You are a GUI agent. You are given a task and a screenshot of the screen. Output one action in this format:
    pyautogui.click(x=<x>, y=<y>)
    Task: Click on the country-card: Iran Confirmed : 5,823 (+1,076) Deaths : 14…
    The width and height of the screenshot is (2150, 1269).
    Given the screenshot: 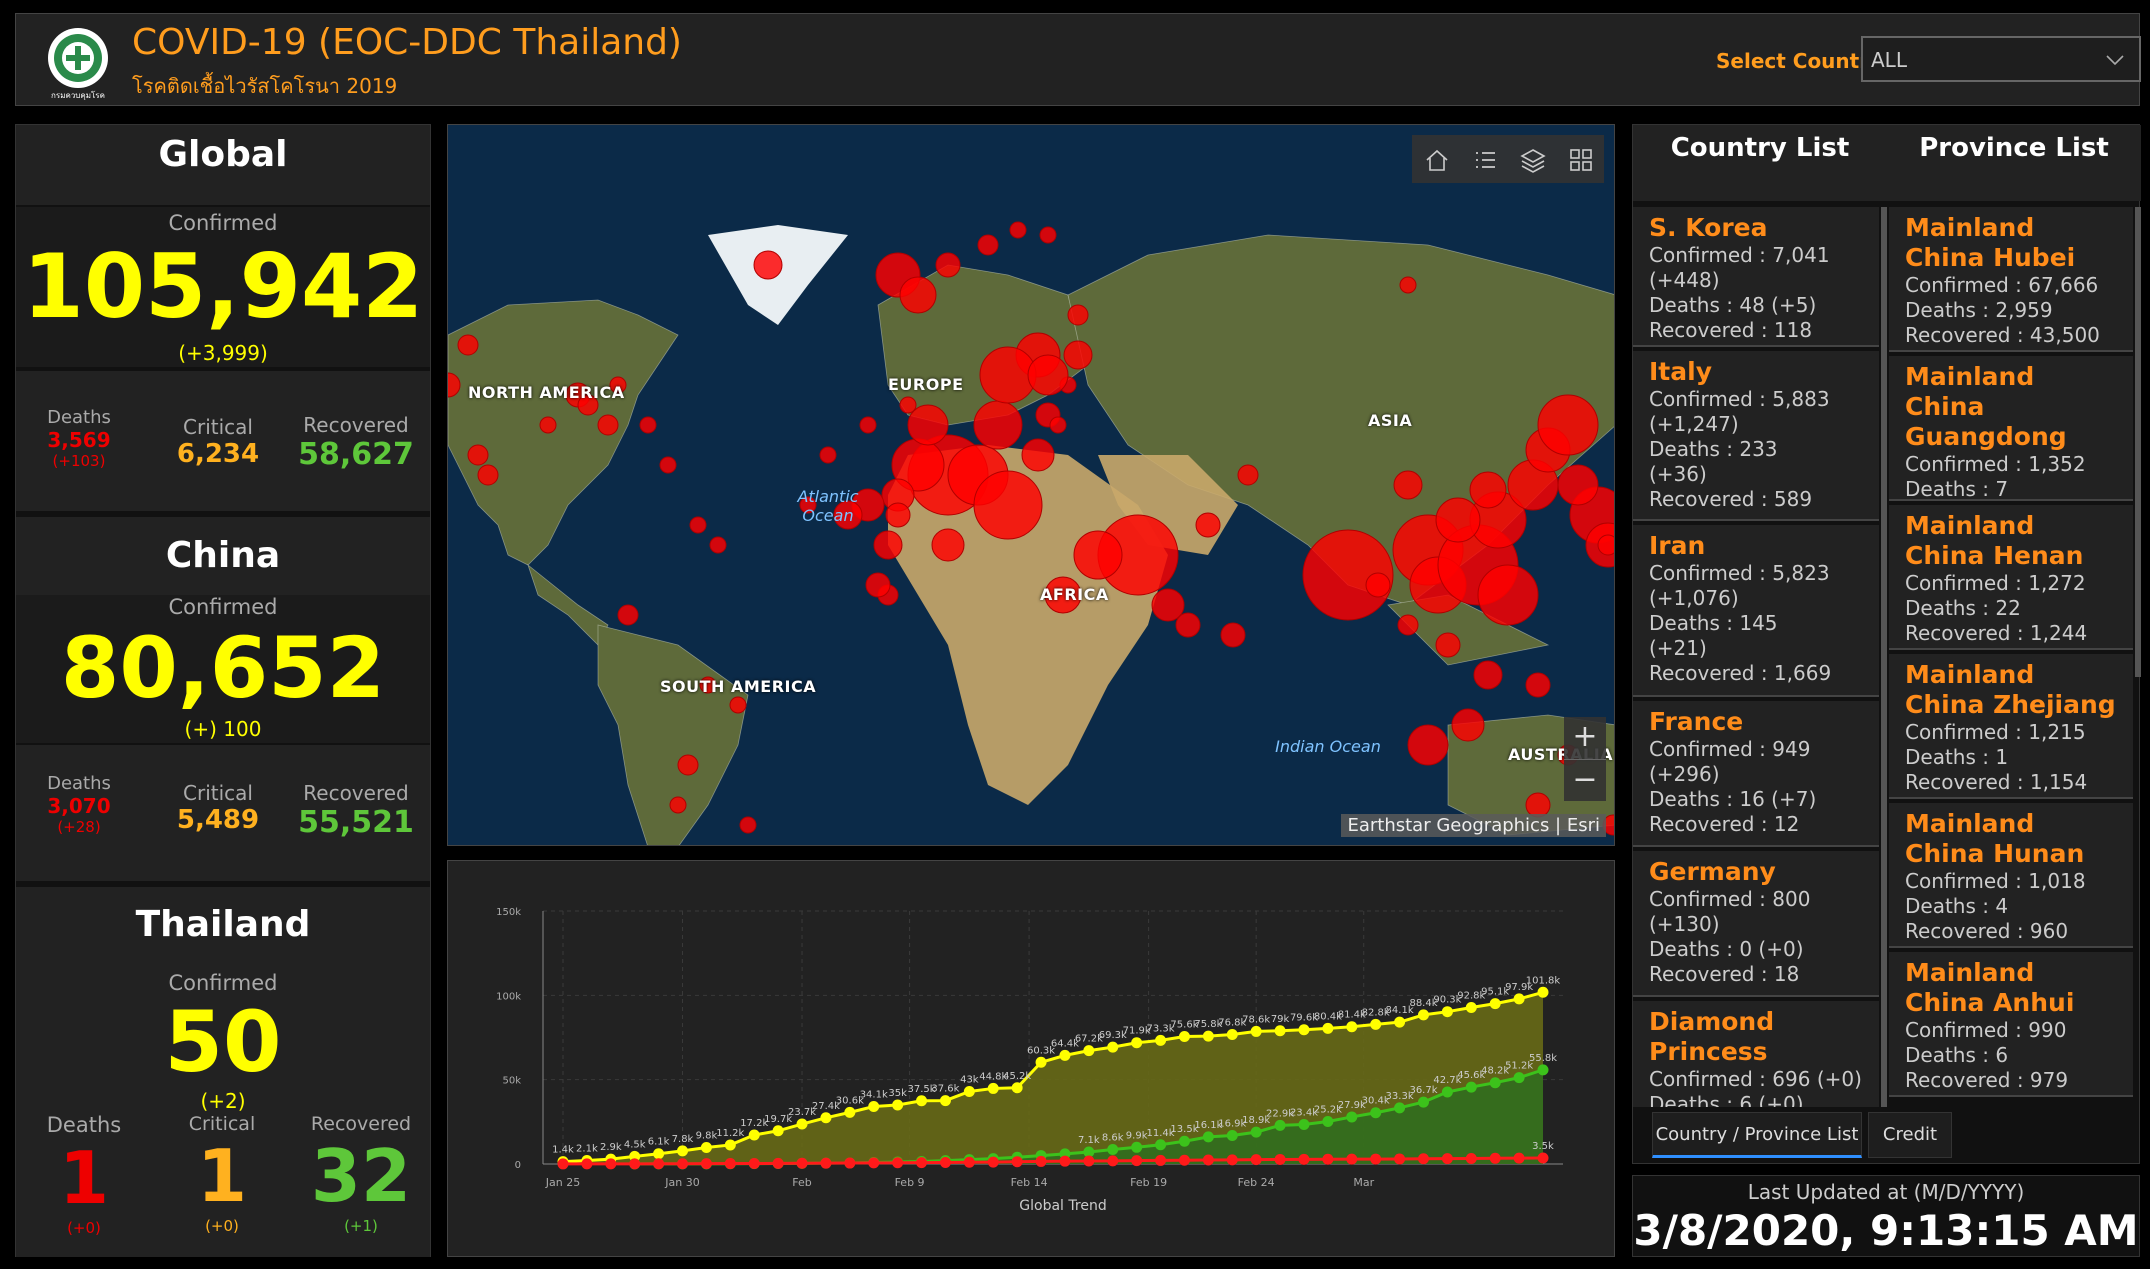 What is the action you would take?
    pyautogui.click(x=1756, y=611)
    